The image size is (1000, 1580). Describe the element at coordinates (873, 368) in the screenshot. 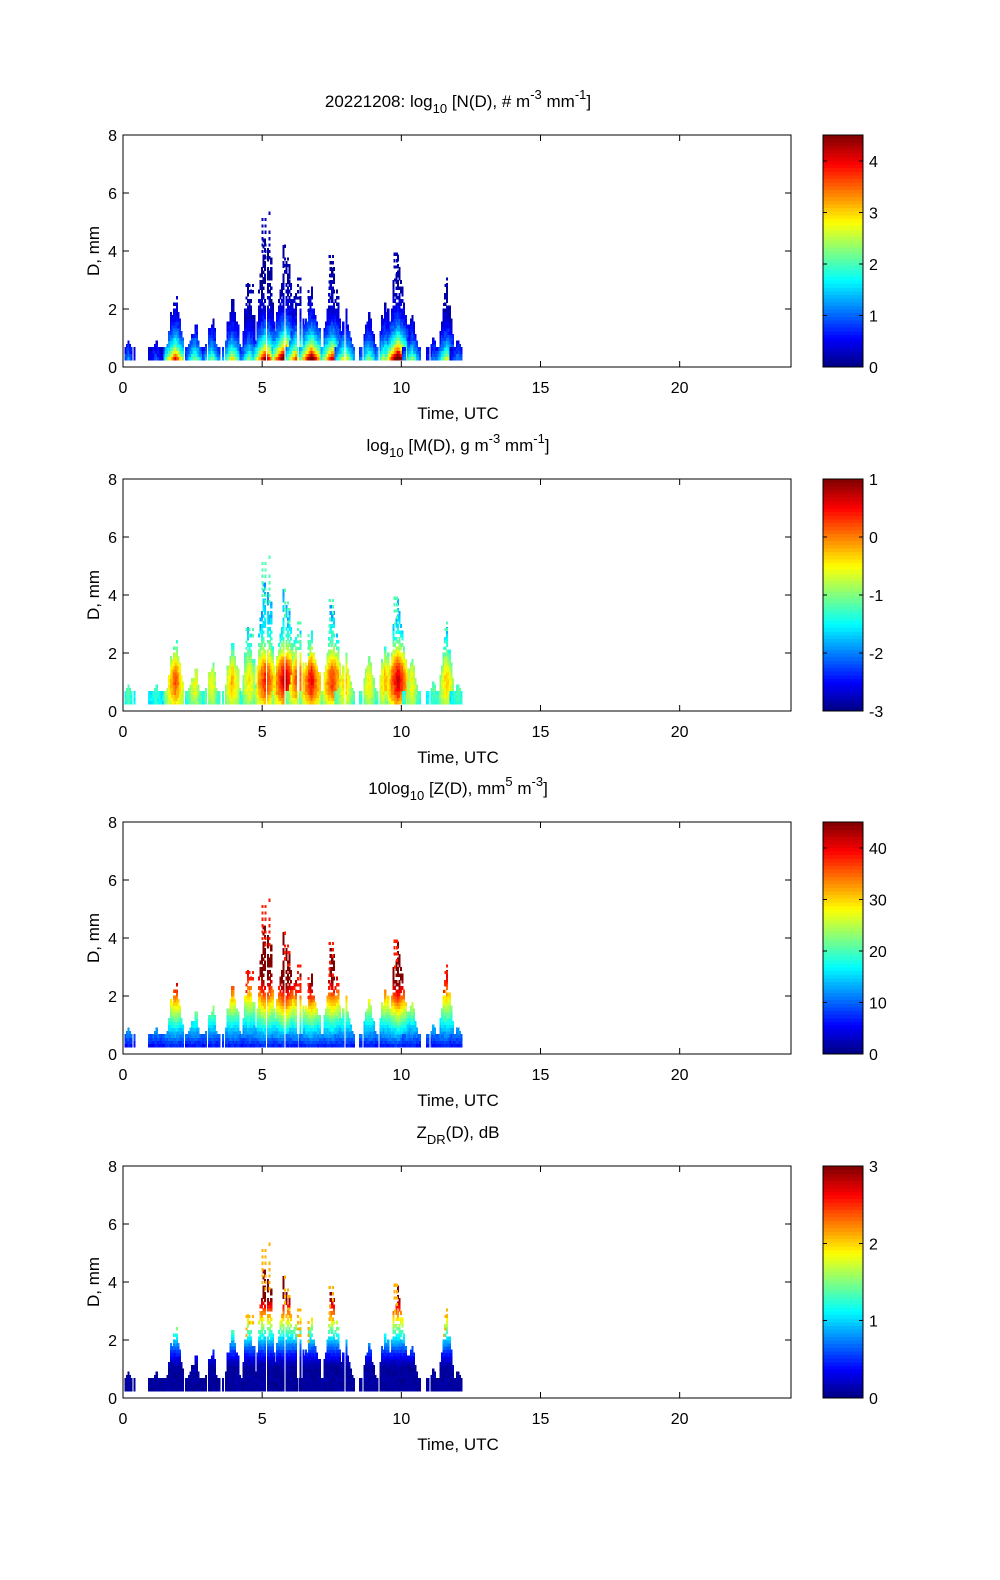

I see `colorbar-tick-label: 0` at that location.